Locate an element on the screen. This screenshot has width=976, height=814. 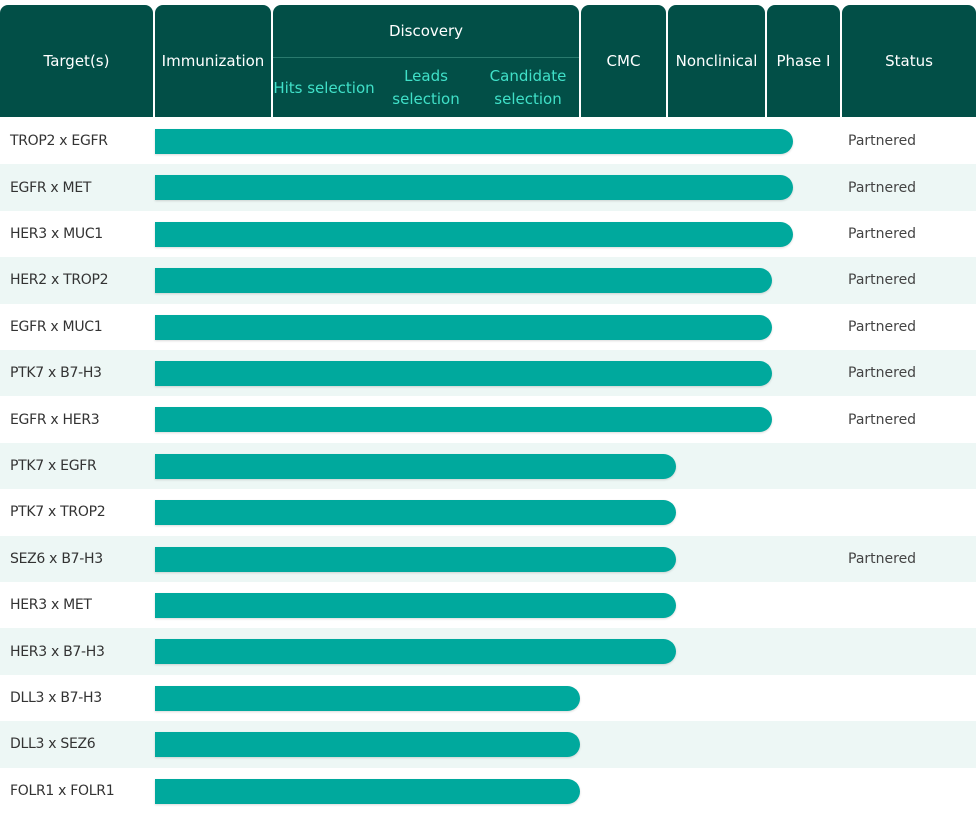
header-cell: Immunization is located at coordinates (213, 61).